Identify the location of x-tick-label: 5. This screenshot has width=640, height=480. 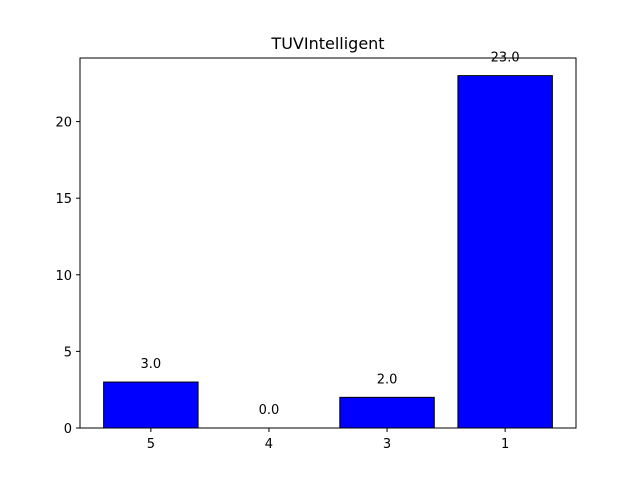
(151, 444).